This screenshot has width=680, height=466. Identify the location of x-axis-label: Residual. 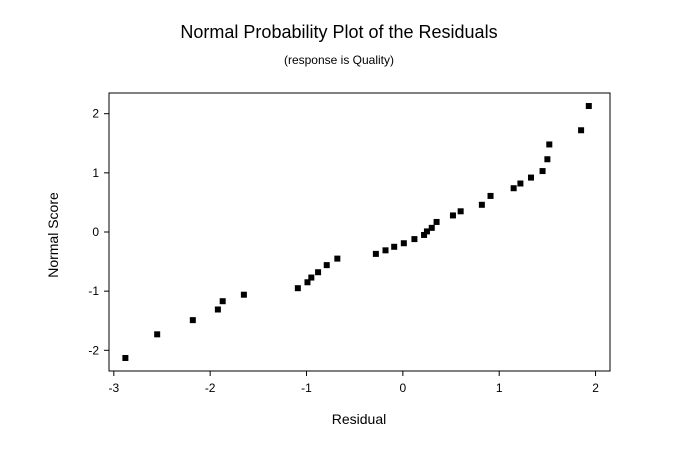
(359, 419).